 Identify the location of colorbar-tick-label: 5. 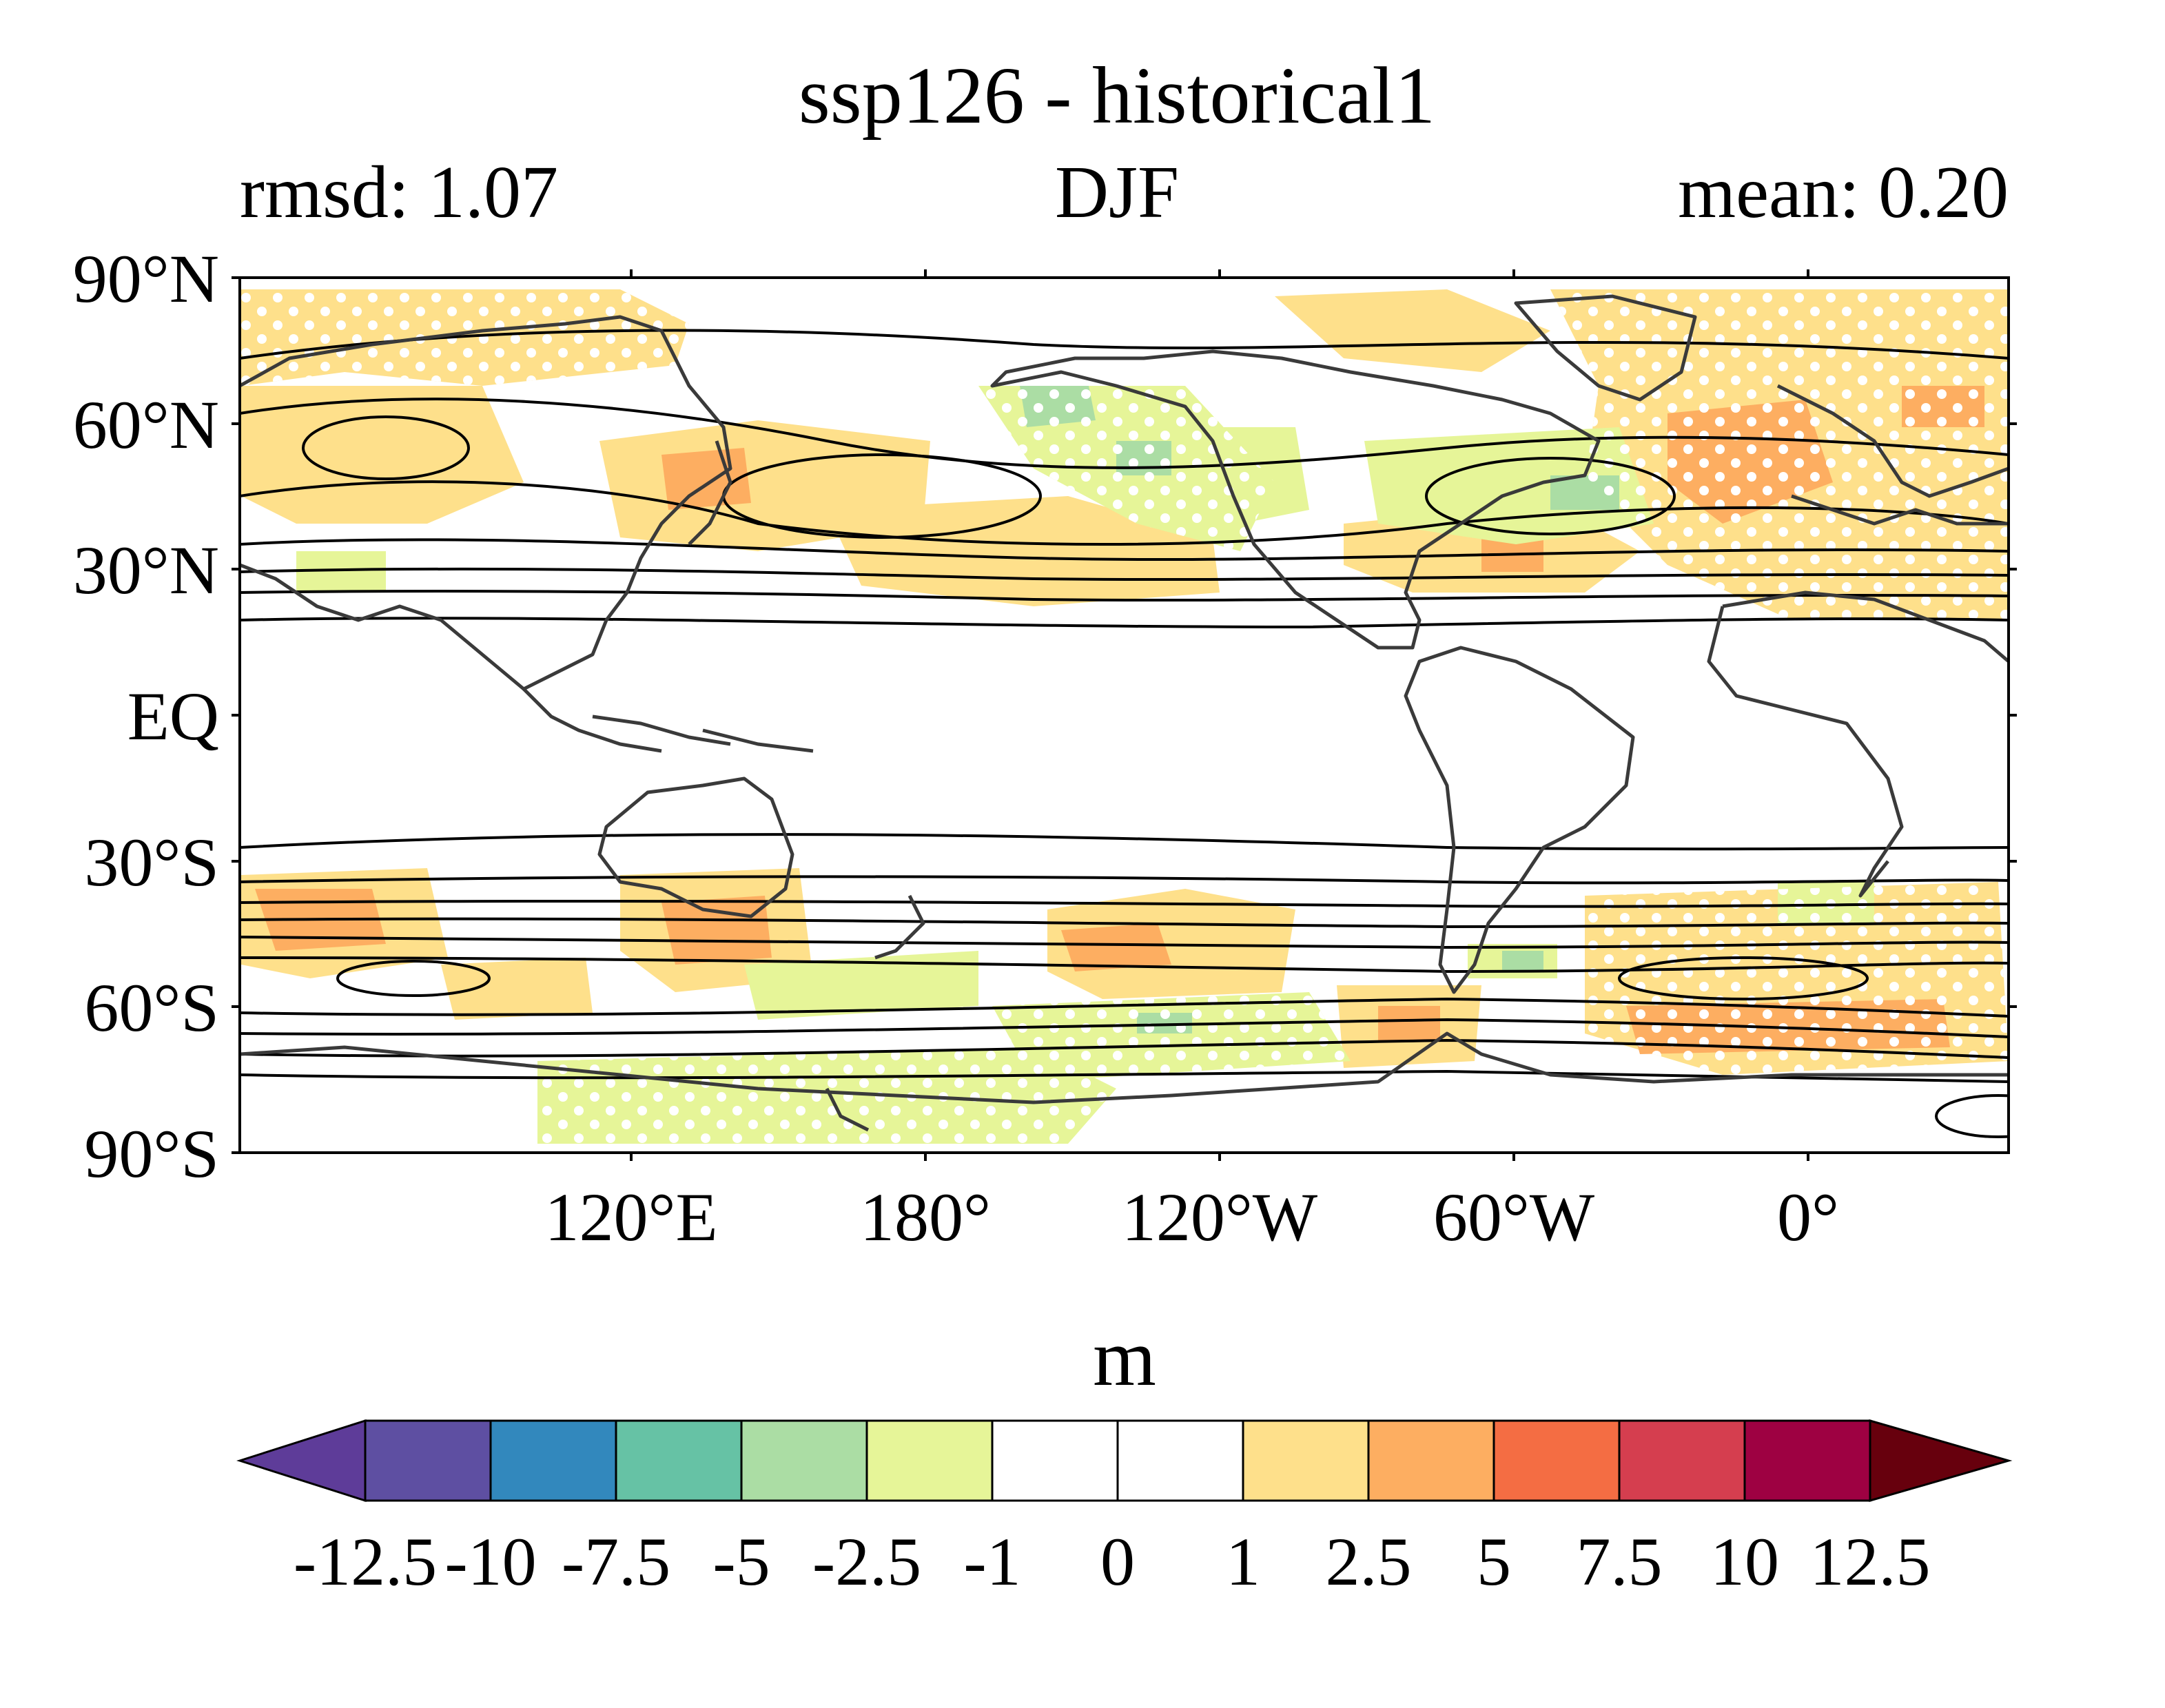
(1494, 1561).